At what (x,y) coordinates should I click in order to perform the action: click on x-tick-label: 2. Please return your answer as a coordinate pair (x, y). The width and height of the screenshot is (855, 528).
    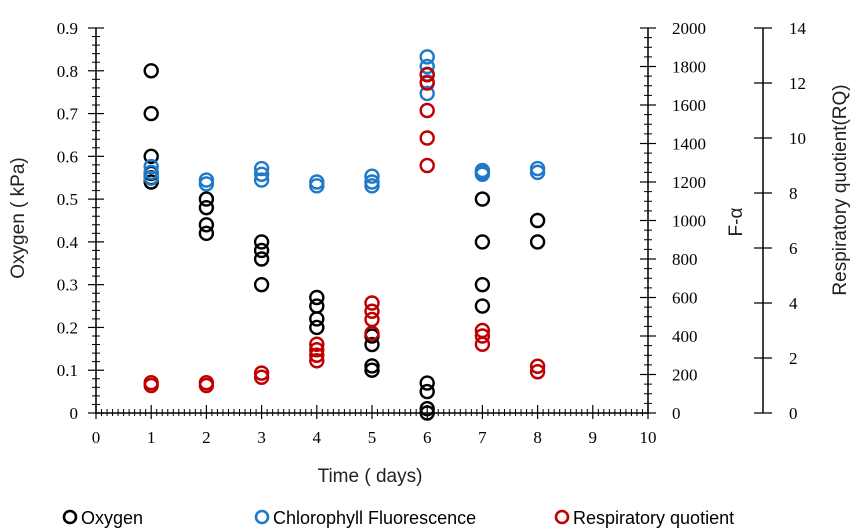
    Looking at the image, I should click on (206, 437).